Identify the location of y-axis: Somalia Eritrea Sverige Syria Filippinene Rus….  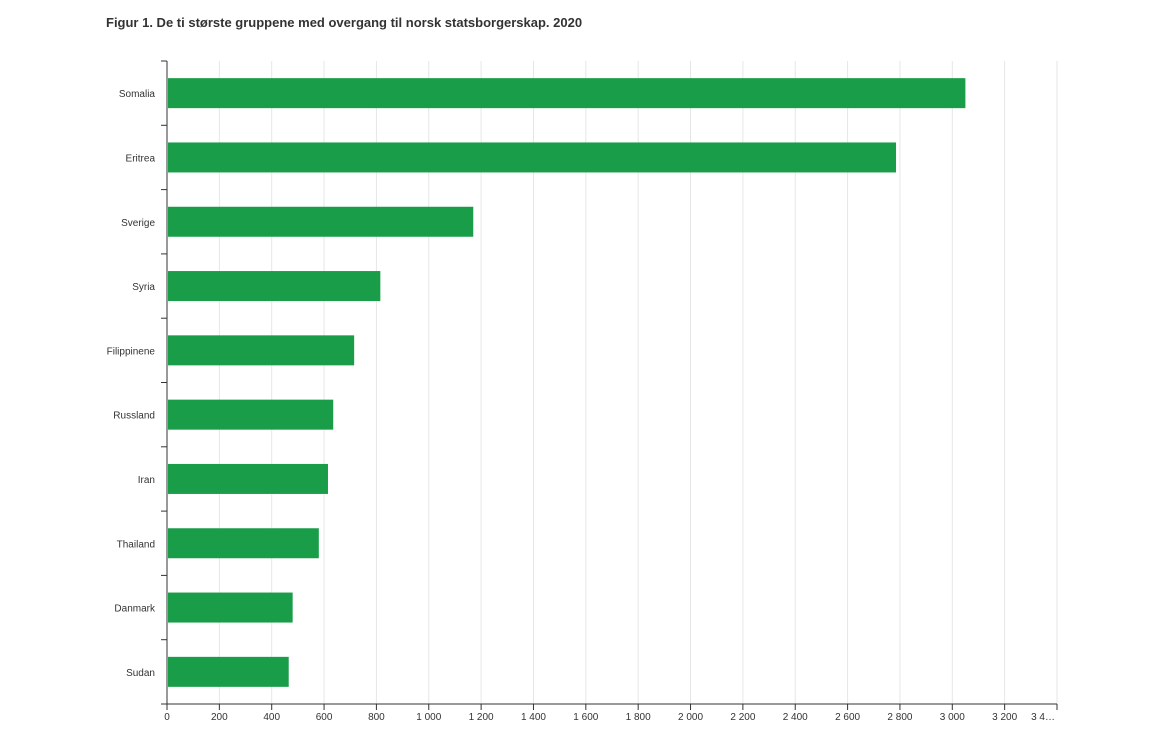
(137, 382).